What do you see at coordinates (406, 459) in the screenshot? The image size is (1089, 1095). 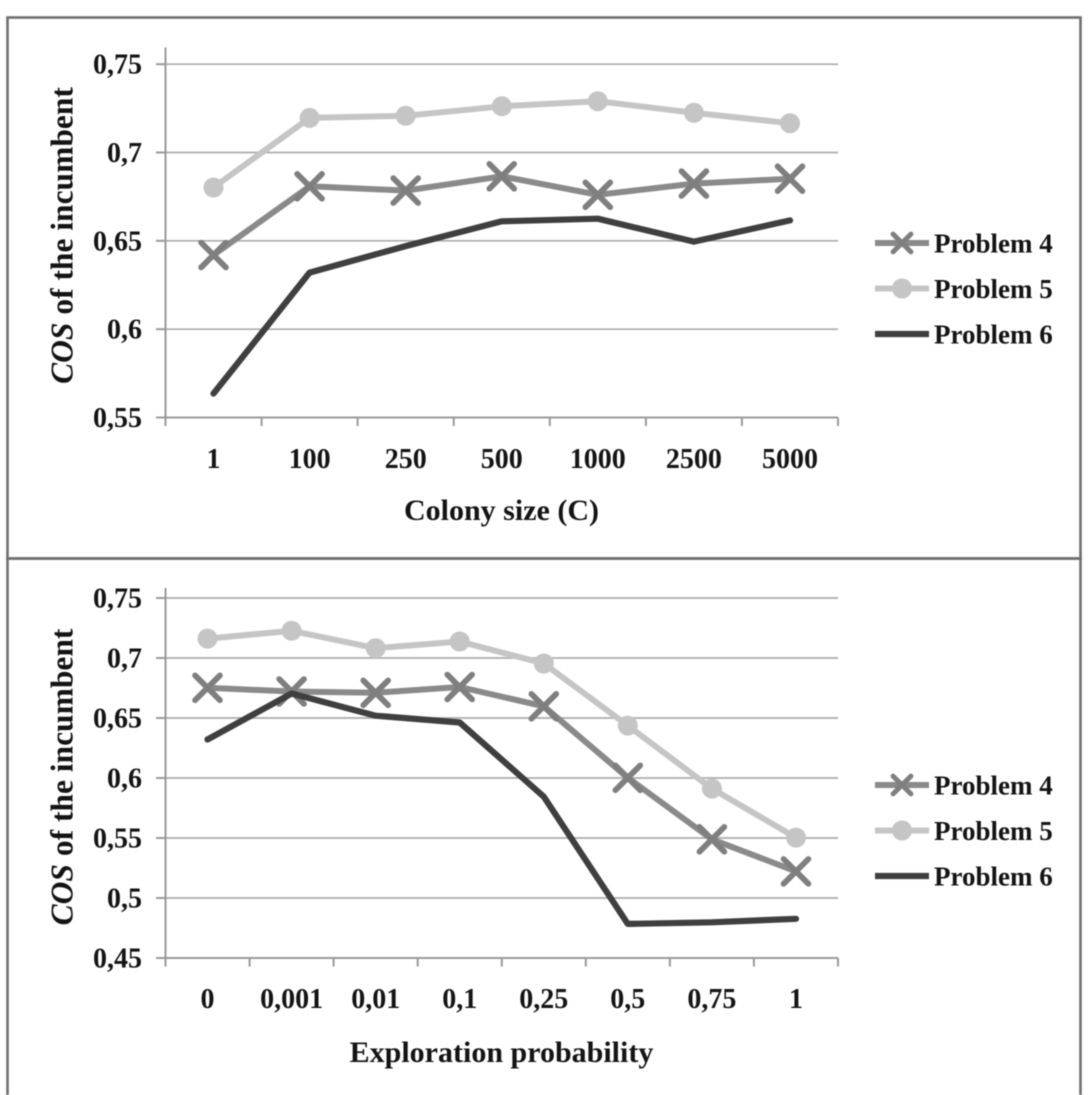 I see `svg-text: 250` at bounding box center [406, 459].